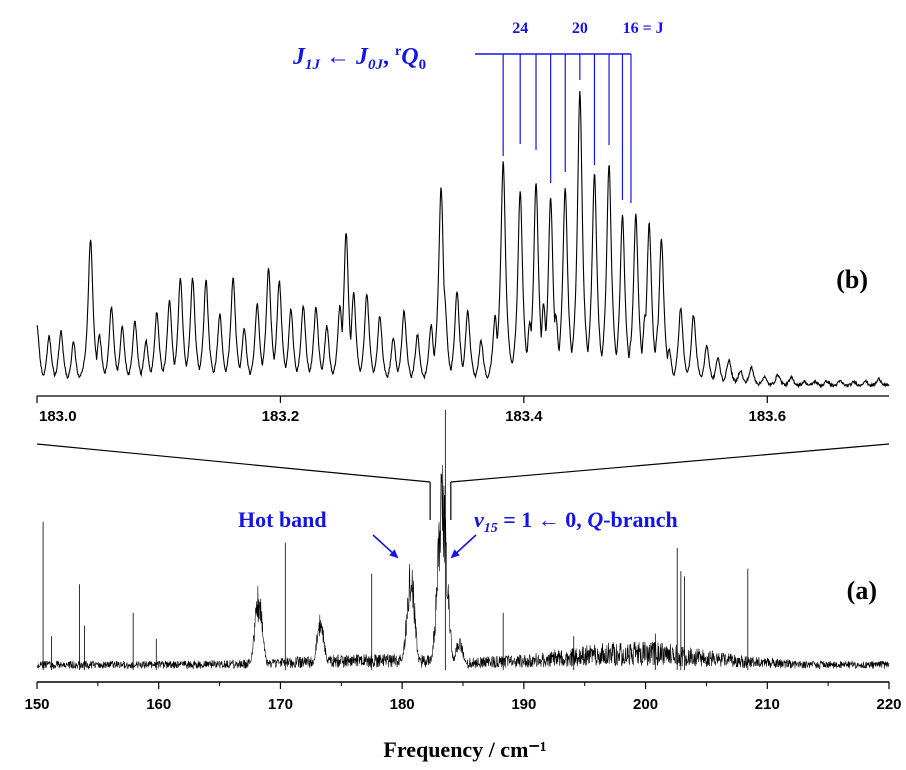  I want to click on ticklabels-a: 150 160 170 180 190 200 210 220, so click(462, 704).